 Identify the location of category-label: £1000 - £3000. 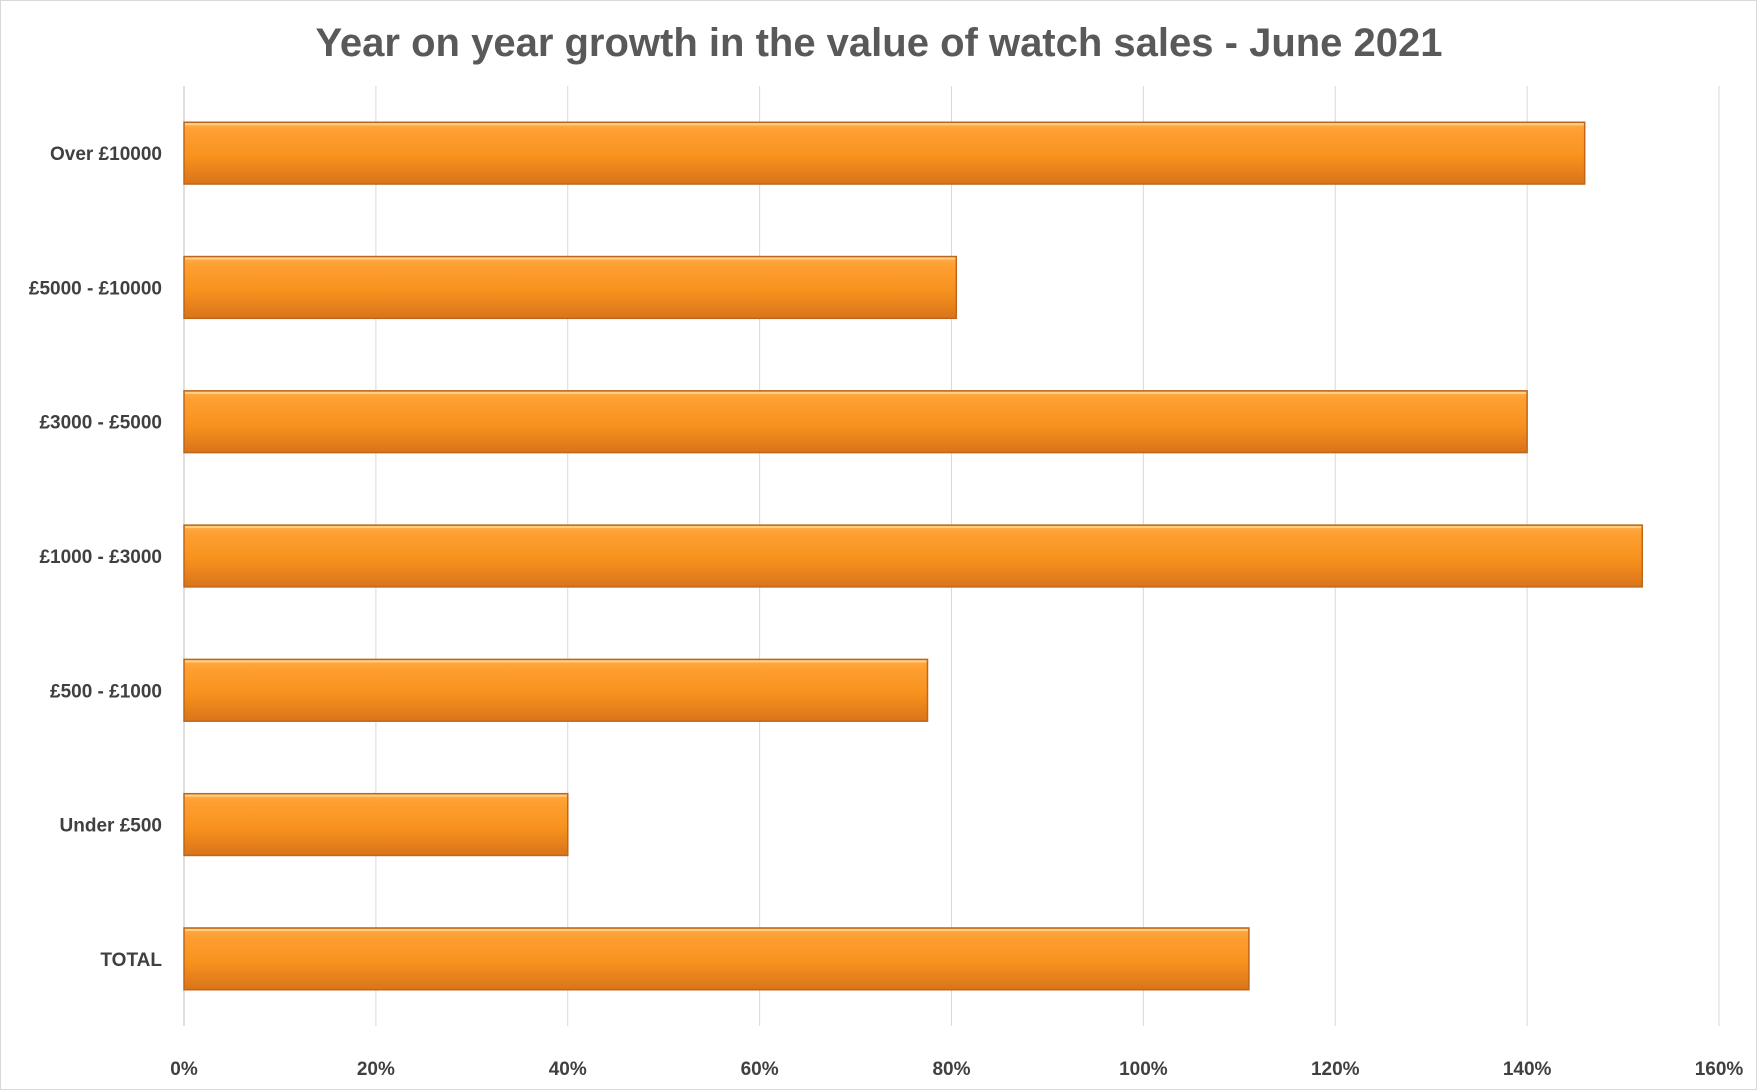
(100, 557).